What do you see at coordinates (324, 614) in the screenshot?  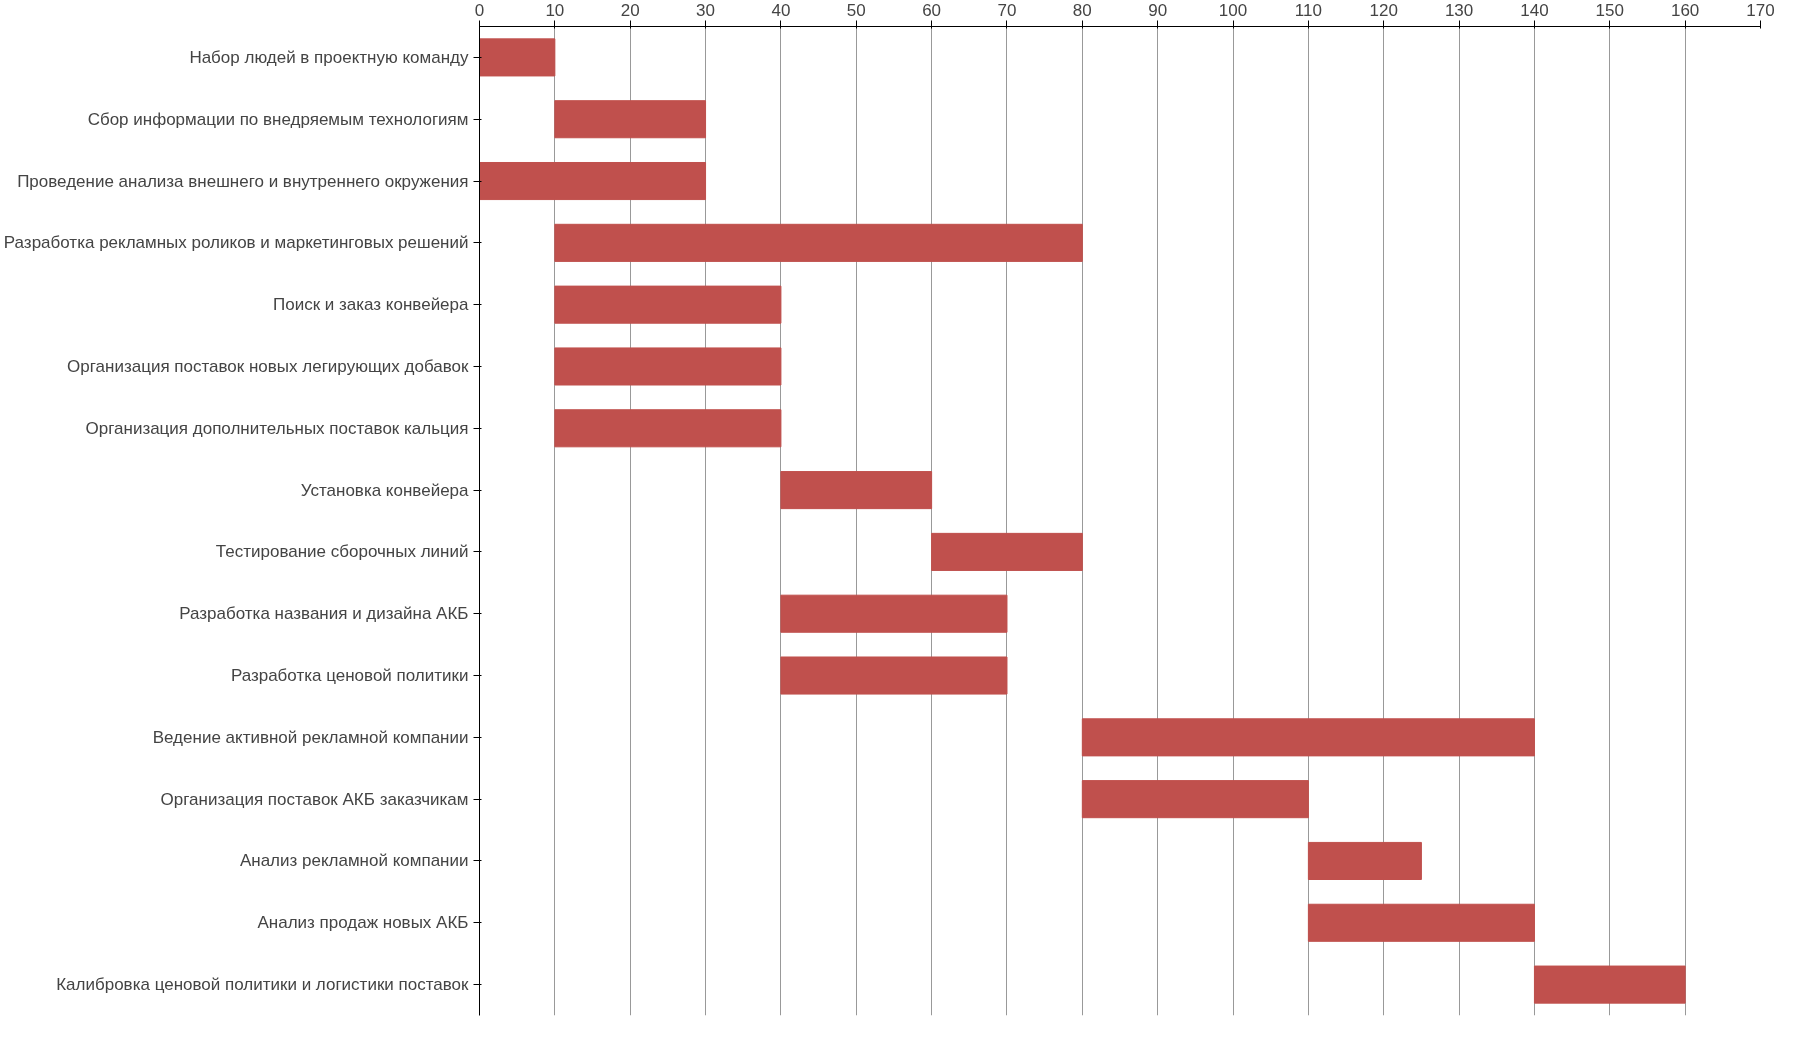 I see `y-tick-label: Разработка названия и дизайна АКБ` at bounding box center [324, 614].